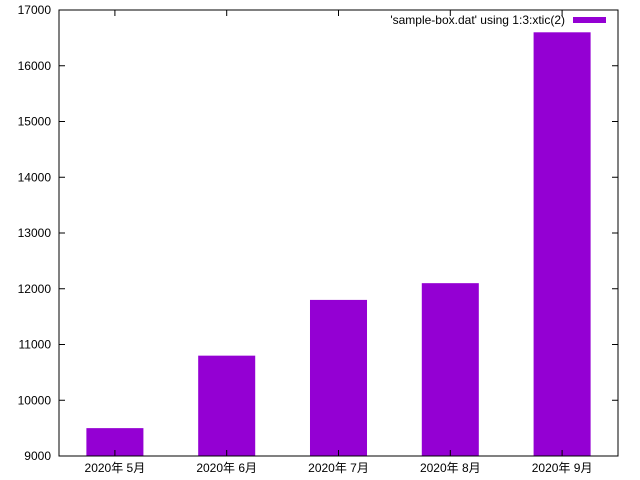  I want to click on y-tick-label: 12000, so click(35, 289).